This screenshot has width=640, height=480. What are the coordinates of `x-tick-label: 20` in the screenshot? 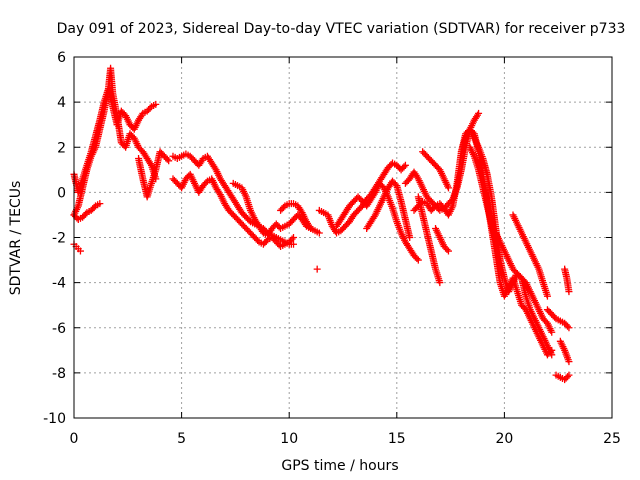 It's located at (504, 439).